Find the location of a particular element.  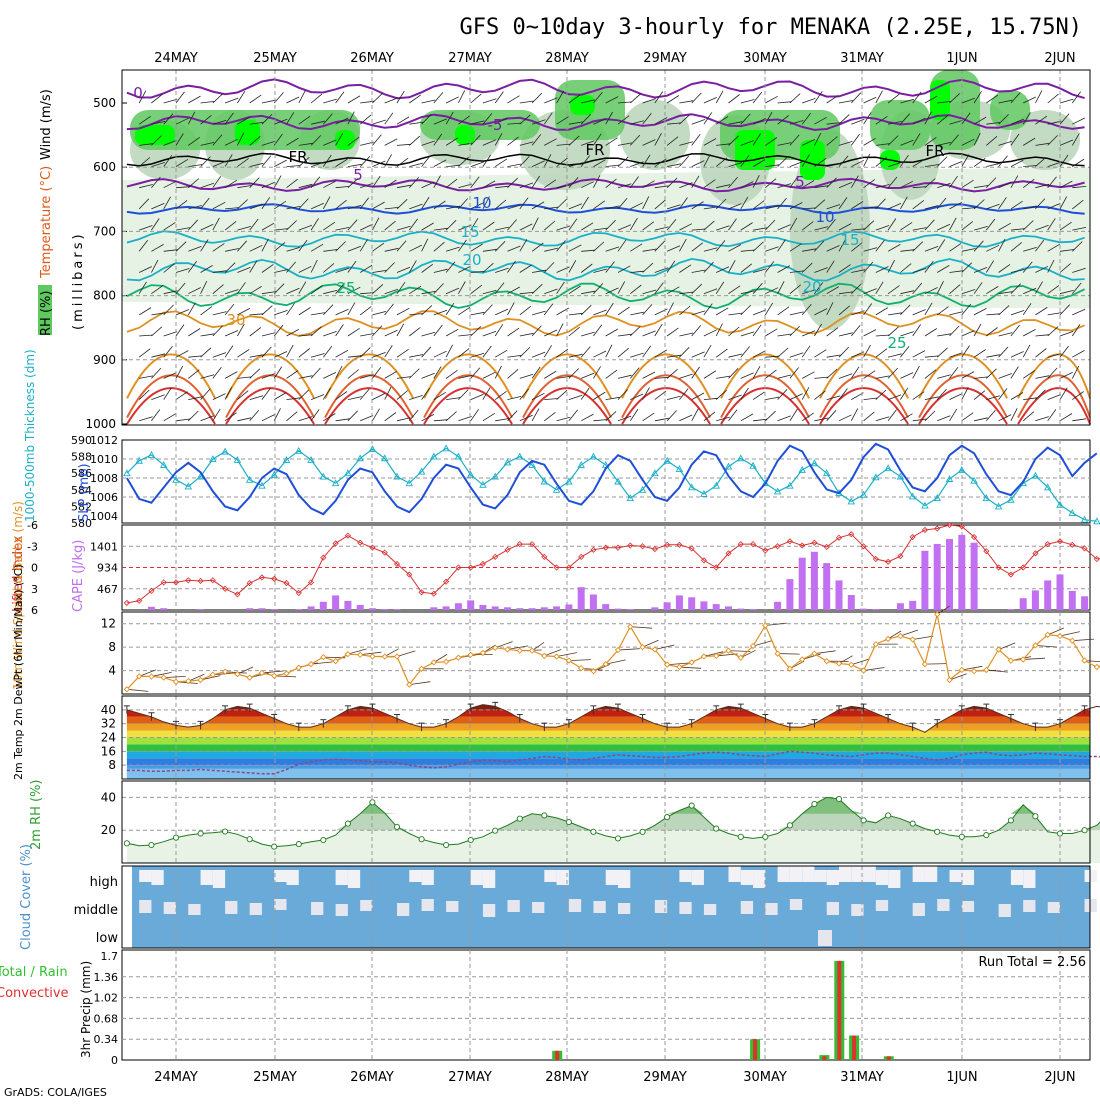

rh-tick-40: 40 is located at coordinates (108, 797).